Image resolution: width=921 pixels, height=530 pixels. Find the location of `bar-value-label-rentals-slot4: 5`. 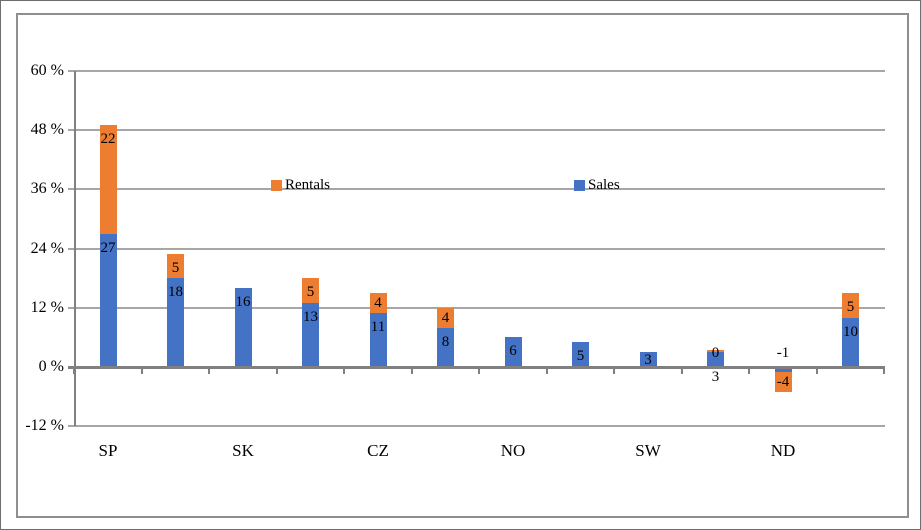

bar-value-label-rentals-slot4: 5 is located at coordinates (310, 292).